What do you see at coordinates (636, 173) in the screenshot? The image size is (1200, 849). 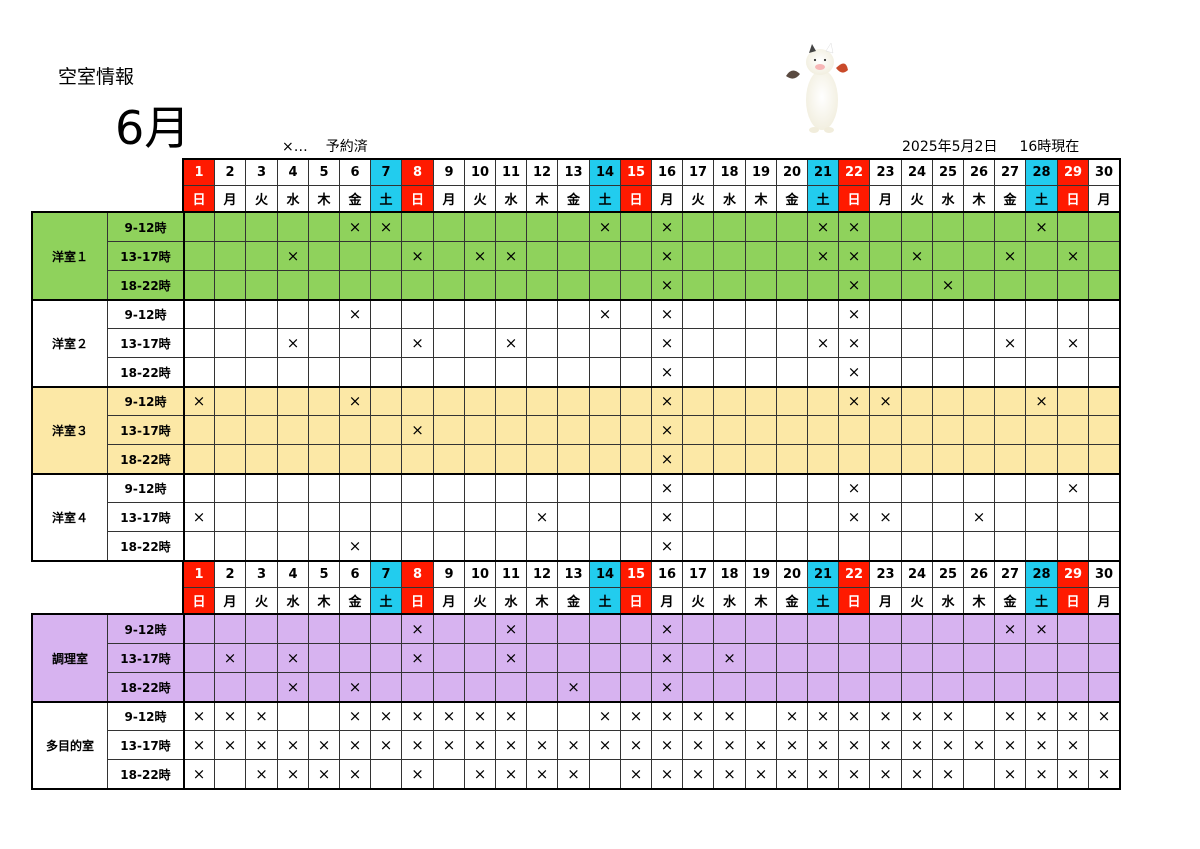 I see `day-number: 15` at bounding box center [636, 173].